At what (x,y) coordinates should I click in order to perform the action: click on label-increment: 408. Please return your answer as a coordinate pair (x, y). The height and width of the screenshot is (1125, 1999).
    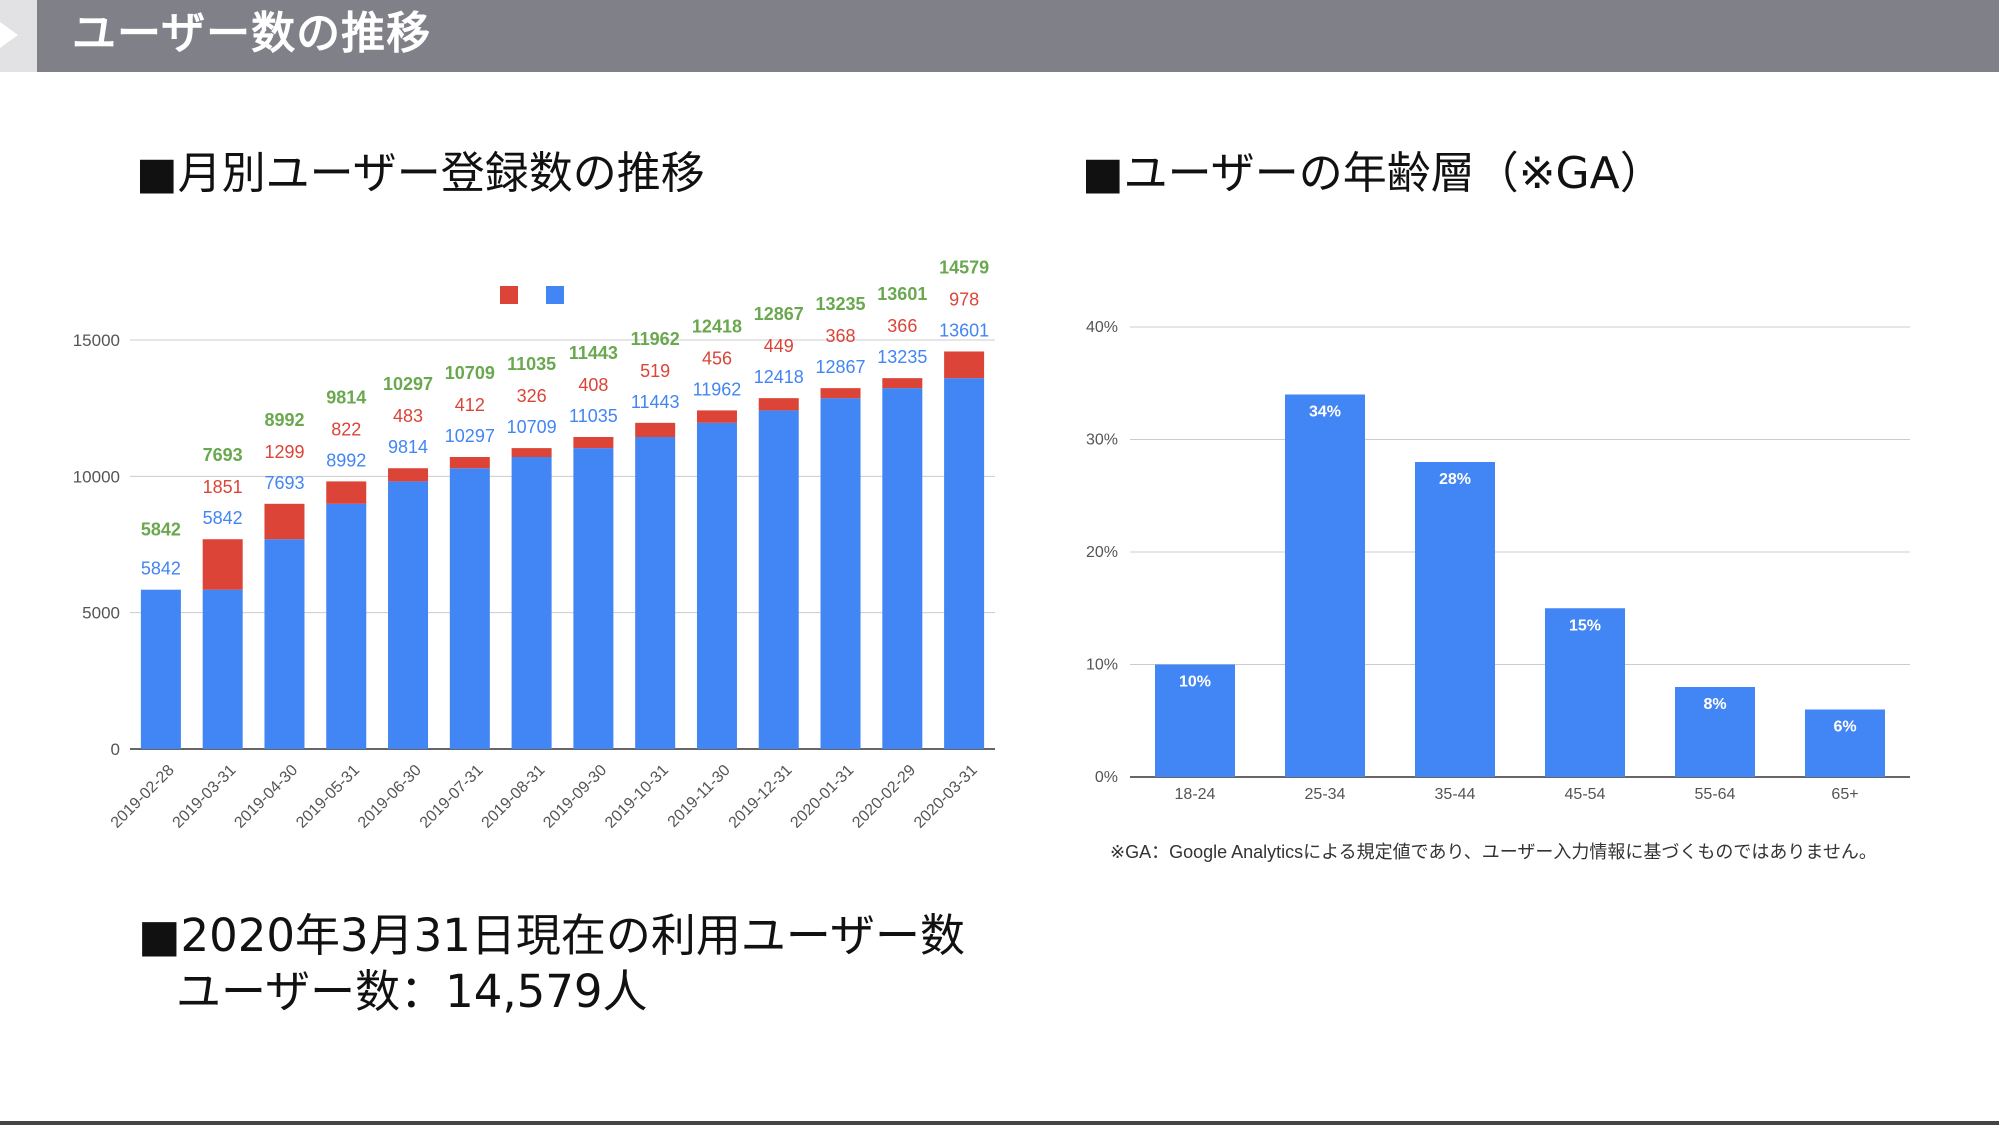
    Looking at the image, I should click on (593, 385).